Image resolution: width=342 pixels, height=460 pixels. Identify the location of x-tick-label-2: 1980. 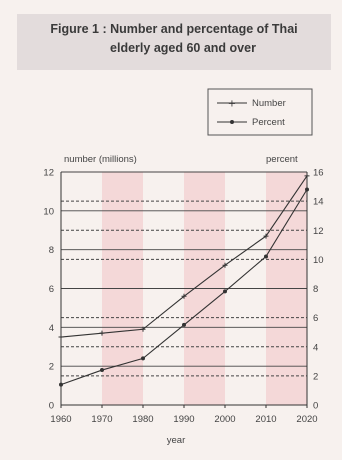
(142, 419).